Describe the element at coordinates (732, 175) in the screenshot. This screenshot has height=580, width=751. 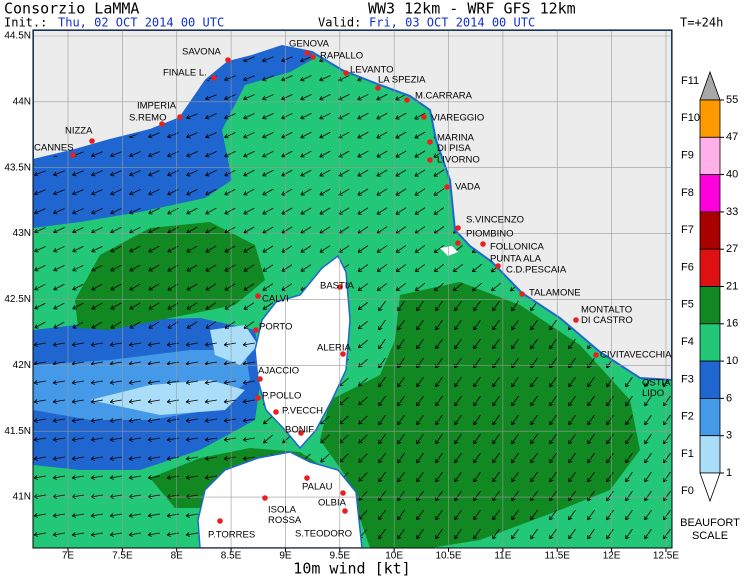
I see `colorbar-level: 40` at that location.